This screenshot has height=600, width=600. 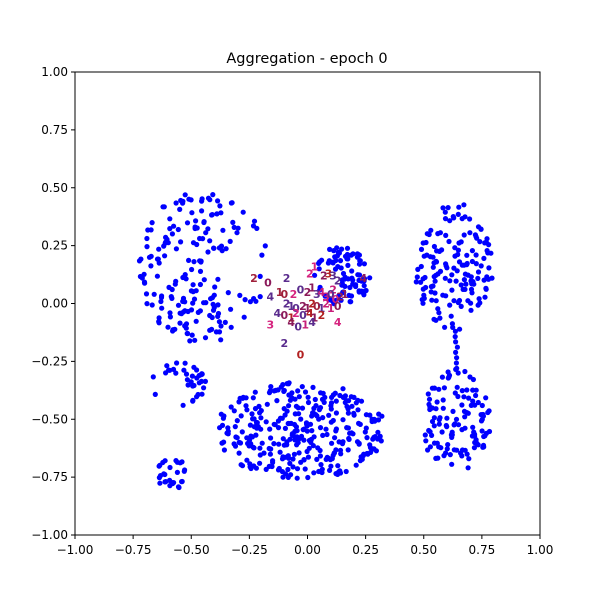 What do you see at coordinates (54, 72) in the screenshot?
I see `y-tick-label: 1.00` at bounding box center [54, 72].